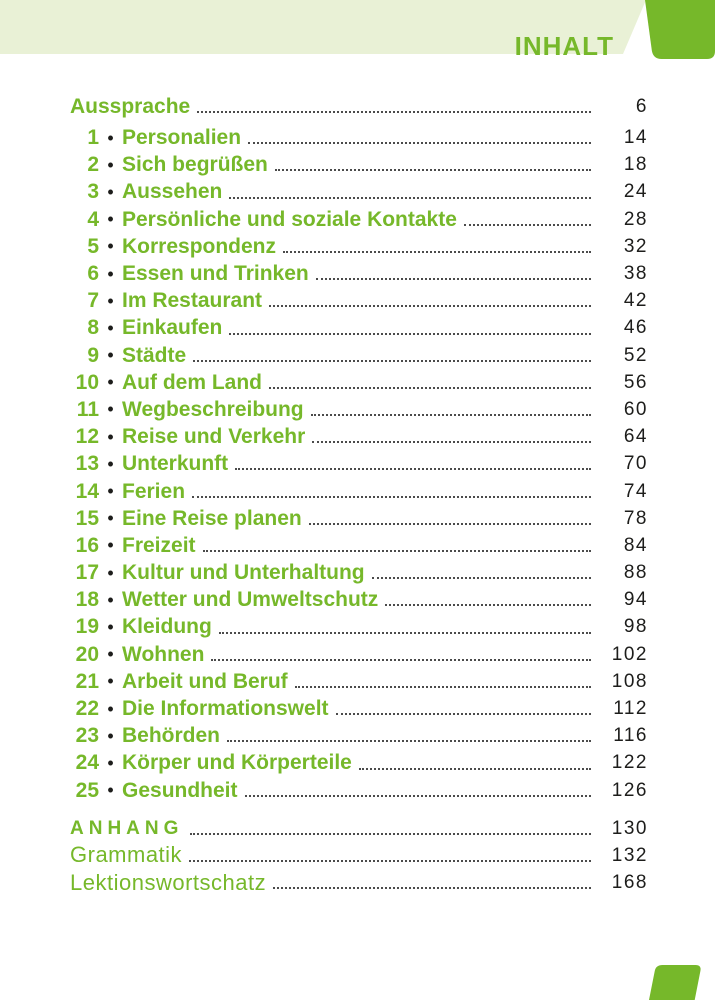  Describe the element at coordinates (359, 490) in the screenshot. I see `toc-row: 14 • Ferien 74` at that location.